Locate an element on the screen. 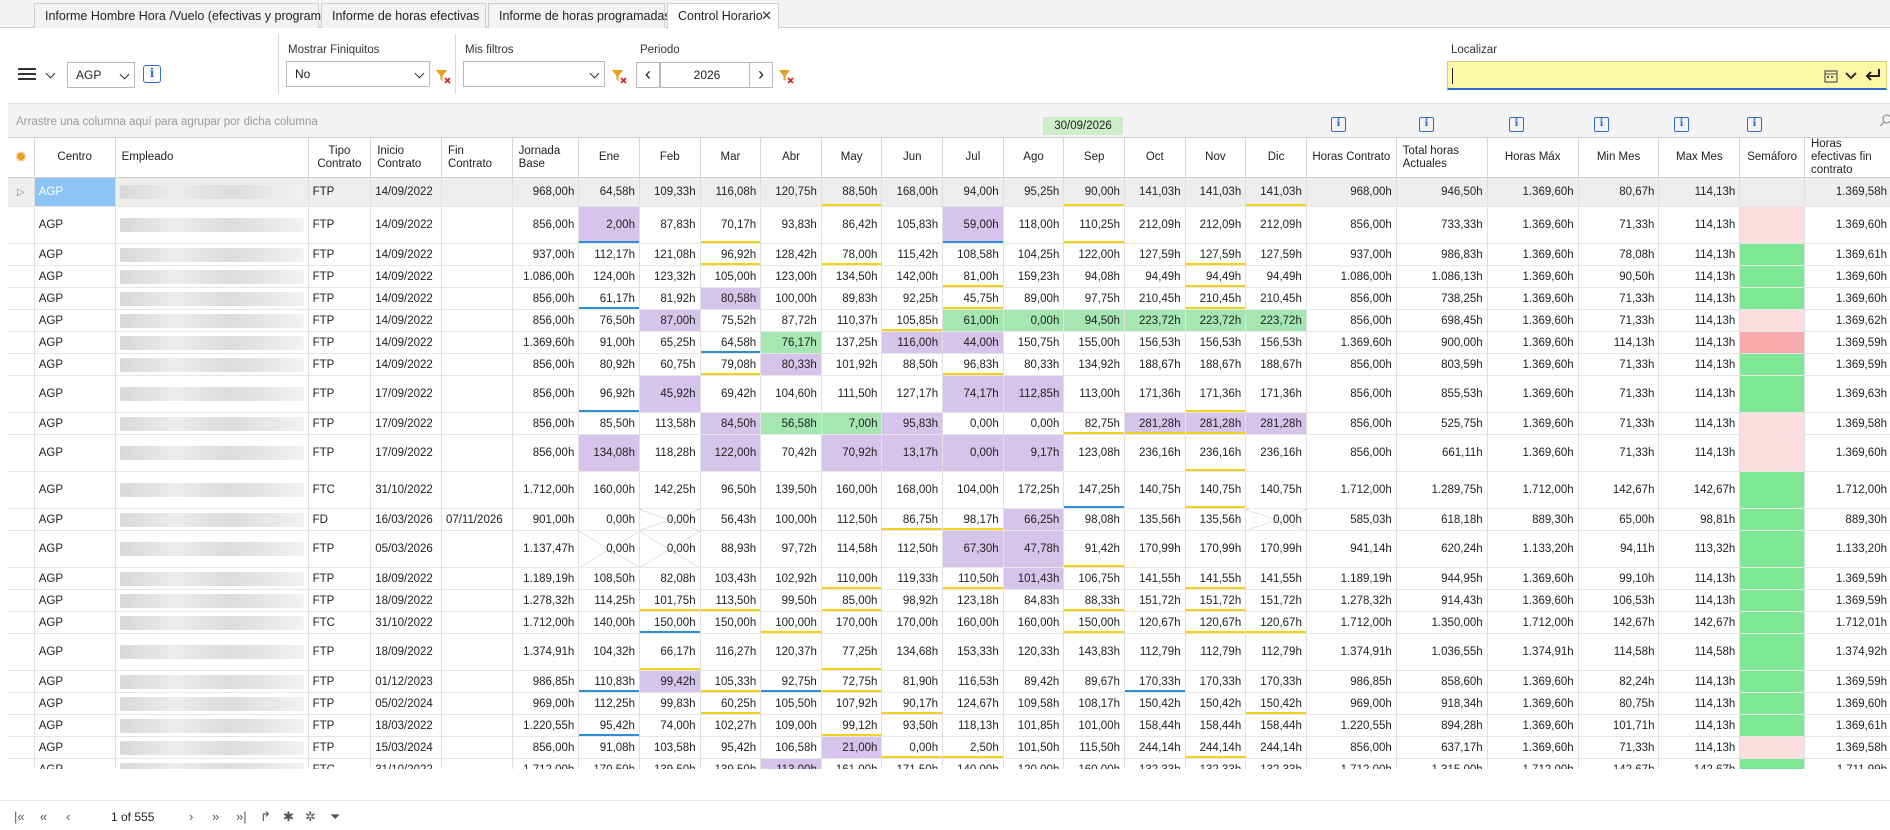  total-horas-cell: 620,24h is located at coordinates (1442, 549).